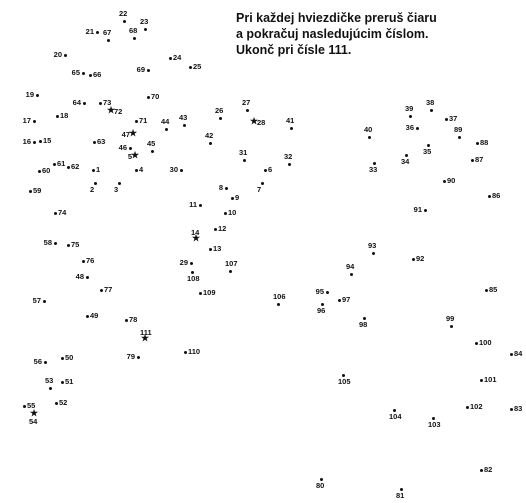 The image size is (526, 503). I want to click on dot-number: 111, so click(146, 332).